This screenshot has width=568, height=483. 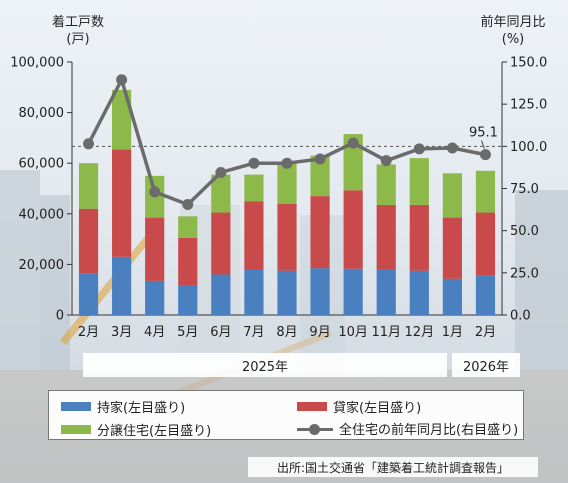 I want to click on legend-item-yoy: 全住宅の前年同月比(右目盛り), so click(x=407, y=428).